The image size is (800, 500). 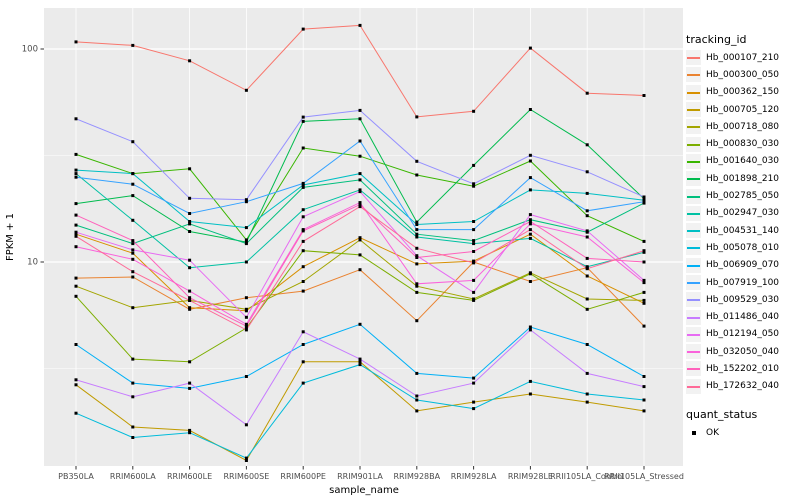 I want to click on x-tick-label: RRIM901LA, so click(x=360, y=476).